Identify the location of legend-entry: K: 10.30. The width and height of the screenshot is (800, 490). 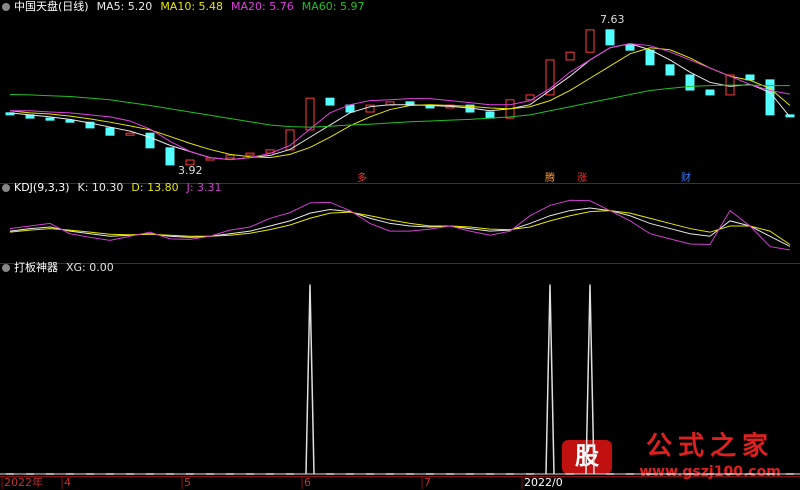
(101, 187).